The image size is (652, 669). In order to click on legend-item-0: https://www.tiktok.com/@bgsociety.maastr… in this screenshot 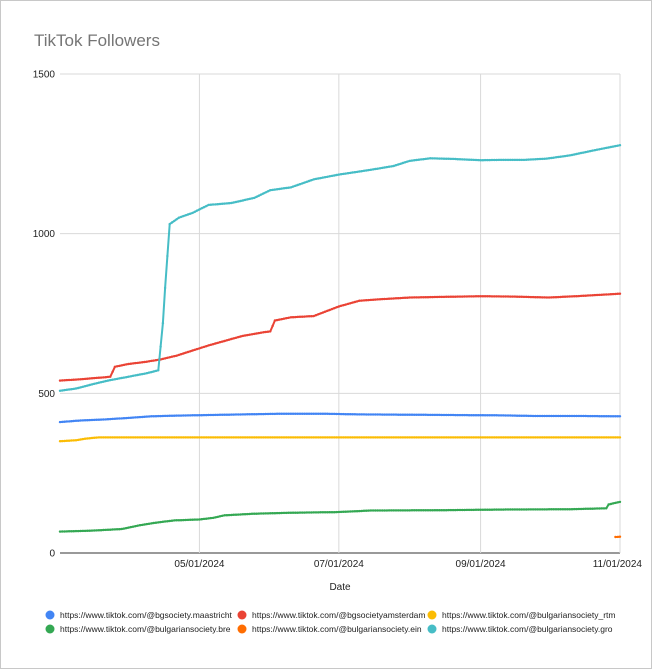, I will do `click(139, 615)`.